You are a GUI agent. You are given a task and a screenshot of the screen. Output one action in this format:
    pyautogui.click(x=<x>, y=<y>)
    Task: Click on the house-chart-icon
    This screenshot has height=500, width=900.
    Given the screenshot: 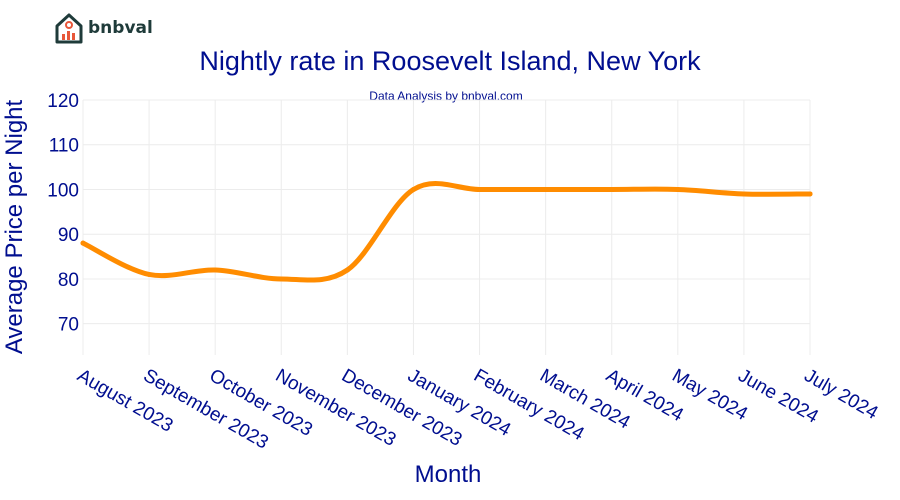 What is the action you would take?
    pyautogui.click(x=69, y=28)
    